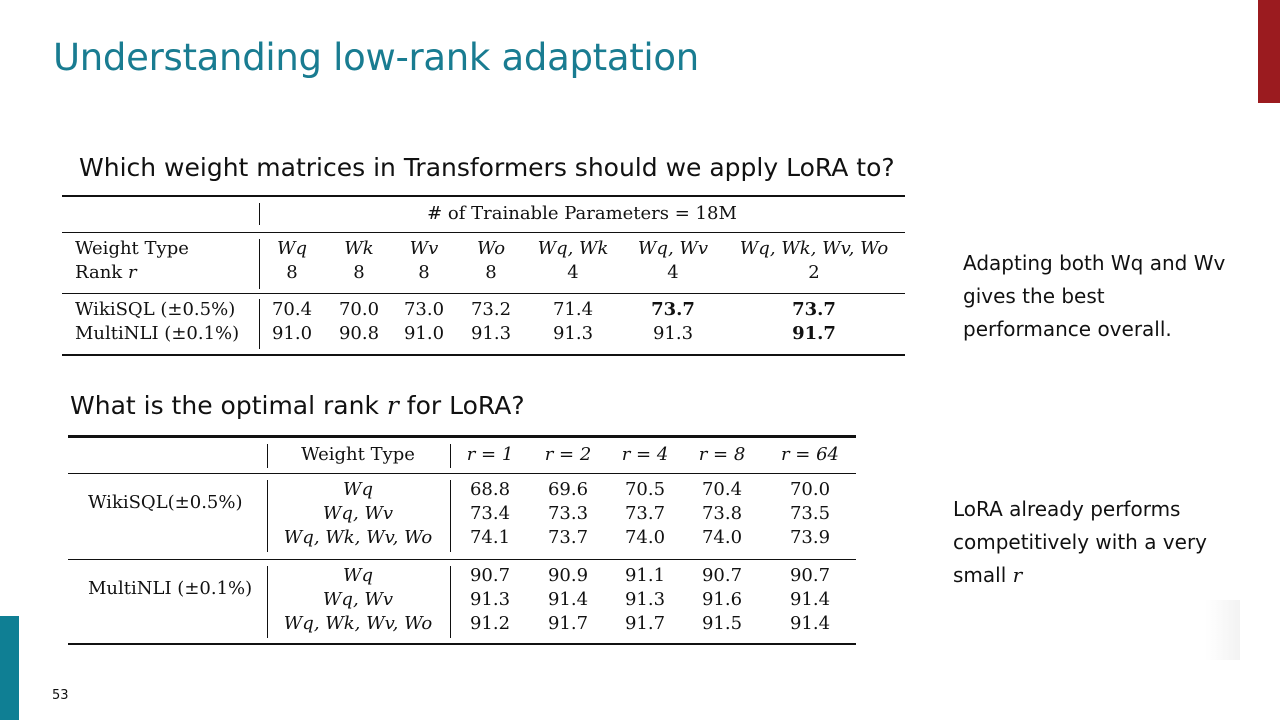  I want to click on accent-bar-top-right, so click(1269, 51).